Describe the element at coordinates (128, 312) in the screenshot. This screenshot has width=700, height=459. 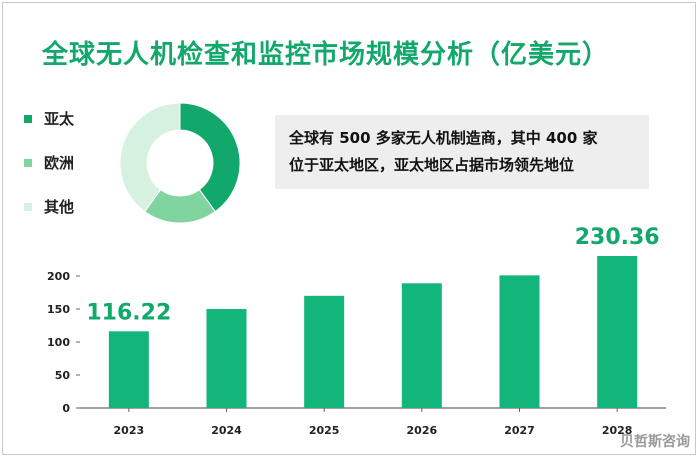
I see `data-label-2023: 116.22` at that location.